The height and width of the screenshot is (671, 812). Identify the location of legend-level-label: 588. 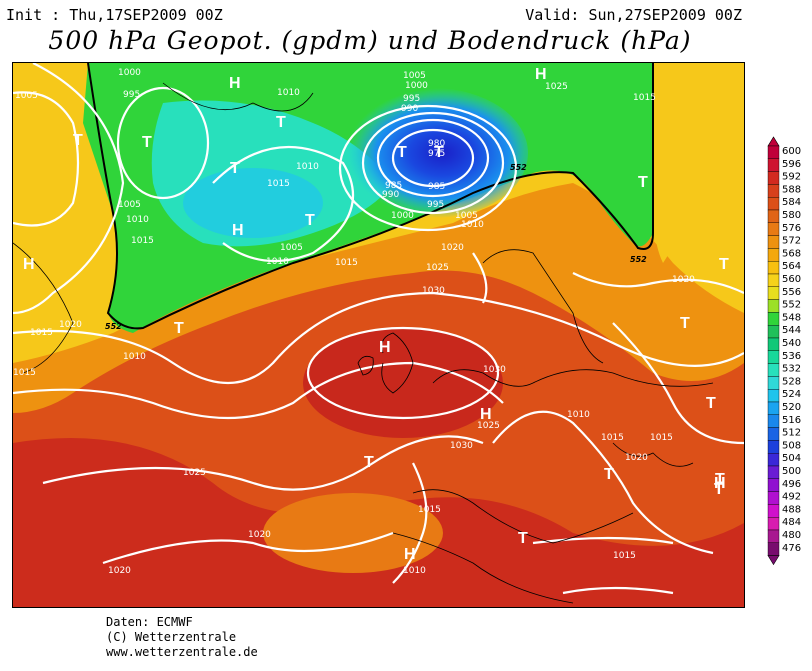
(791, 189).